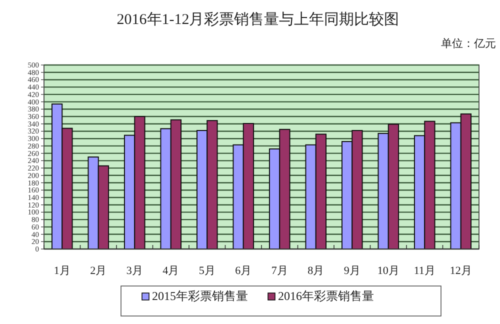 The image size is (500, 324). What do you see at coordinates (425, 271) in the screenshot?
I see `x-tick-label: 11月` at bounding box center [425, 271].